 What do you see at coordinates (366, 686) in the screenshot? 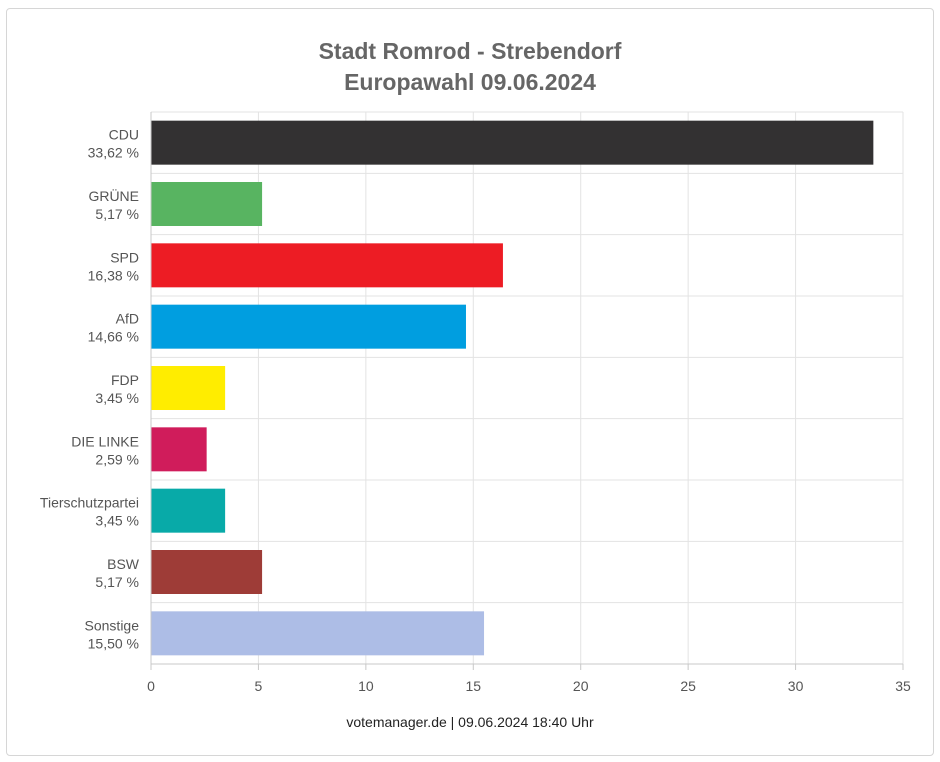
I see `x-tick-label: 10` at bounding box center [366, 686].